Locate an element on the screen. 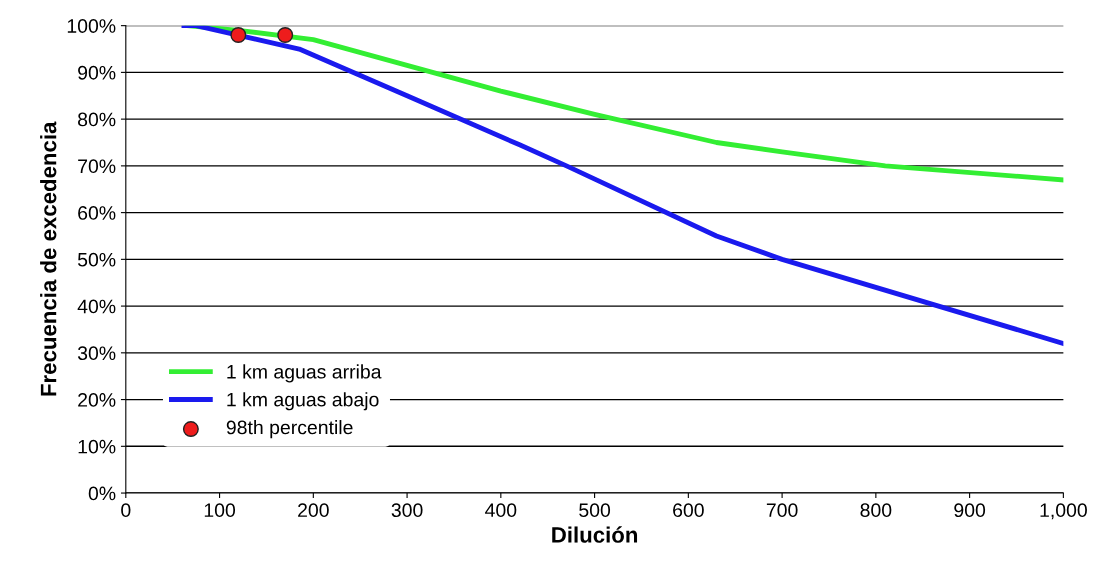  y-tick-label: 60% is located at coordinates (97, 213).